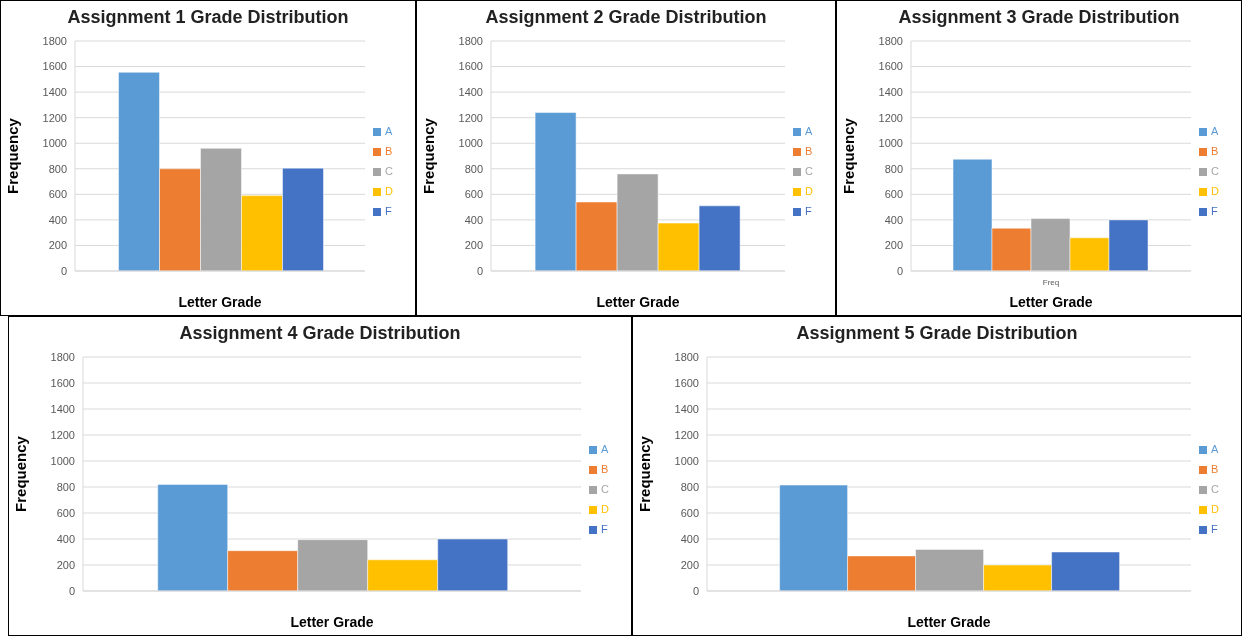 This screenshot has height=636, width=1242. I want to click on x-tick-label: Freq, so click(1051, 282).